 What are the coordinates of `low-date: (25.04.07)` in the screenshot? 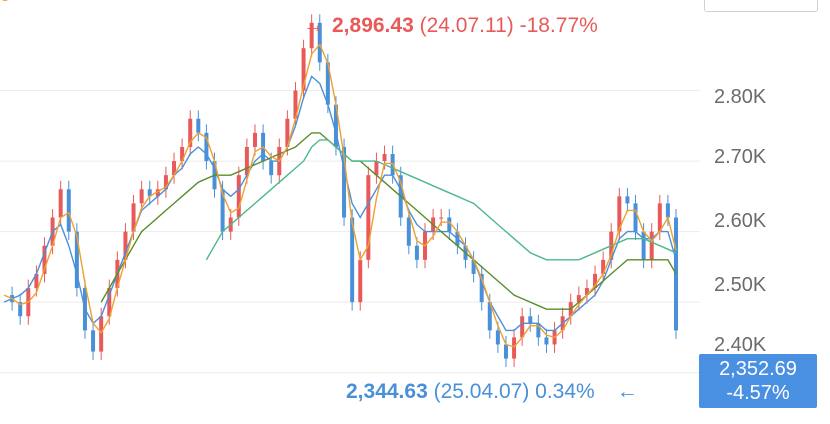 It's located at (481, 391).